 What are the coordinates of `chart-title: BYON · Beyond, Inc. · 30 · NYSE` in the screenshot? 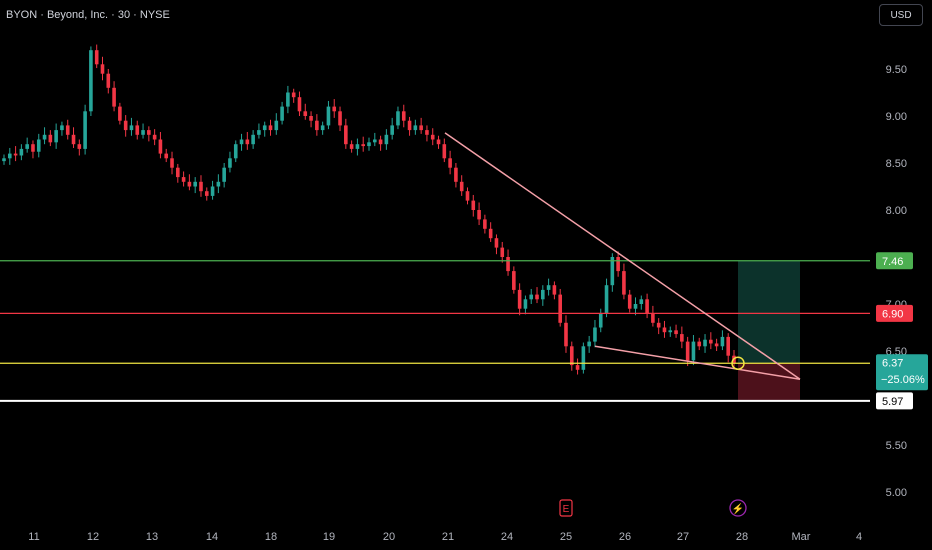 It's located at (88, 15).